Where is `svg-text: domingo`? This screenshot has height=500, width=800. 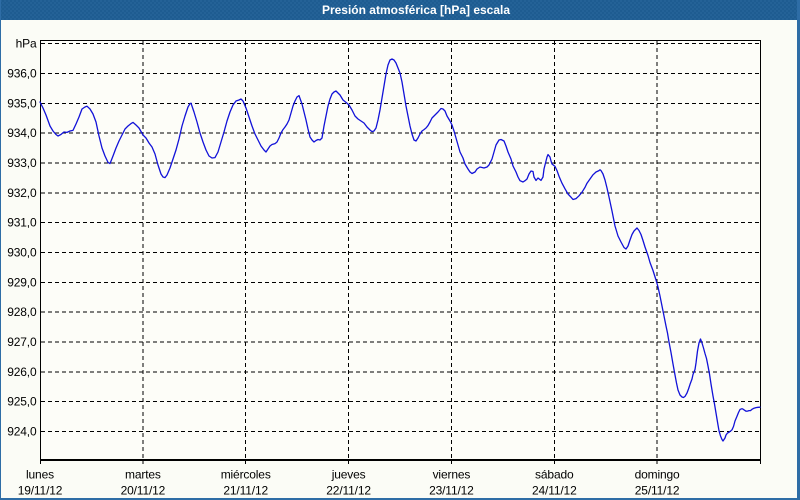
svg-text: domingo is located at coordinates (657, 475).